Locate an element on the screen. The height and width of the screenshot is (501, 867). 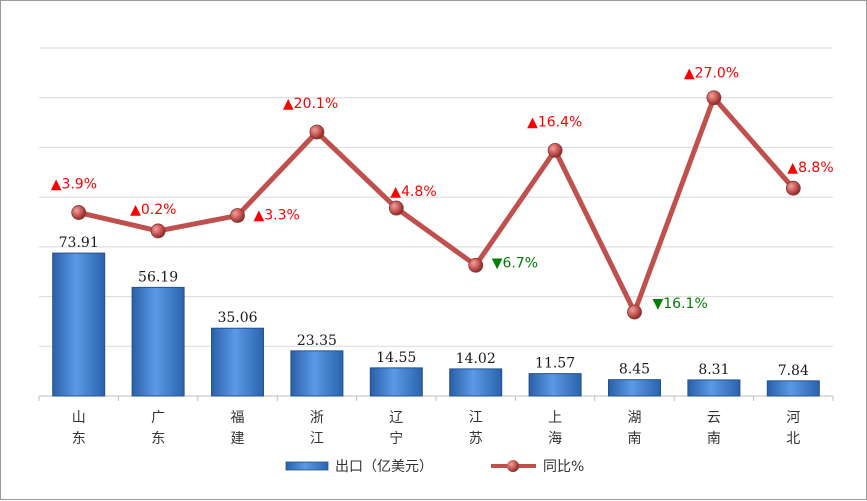
yoy-label: ▼16.1% is located at coordinates (680, 304).